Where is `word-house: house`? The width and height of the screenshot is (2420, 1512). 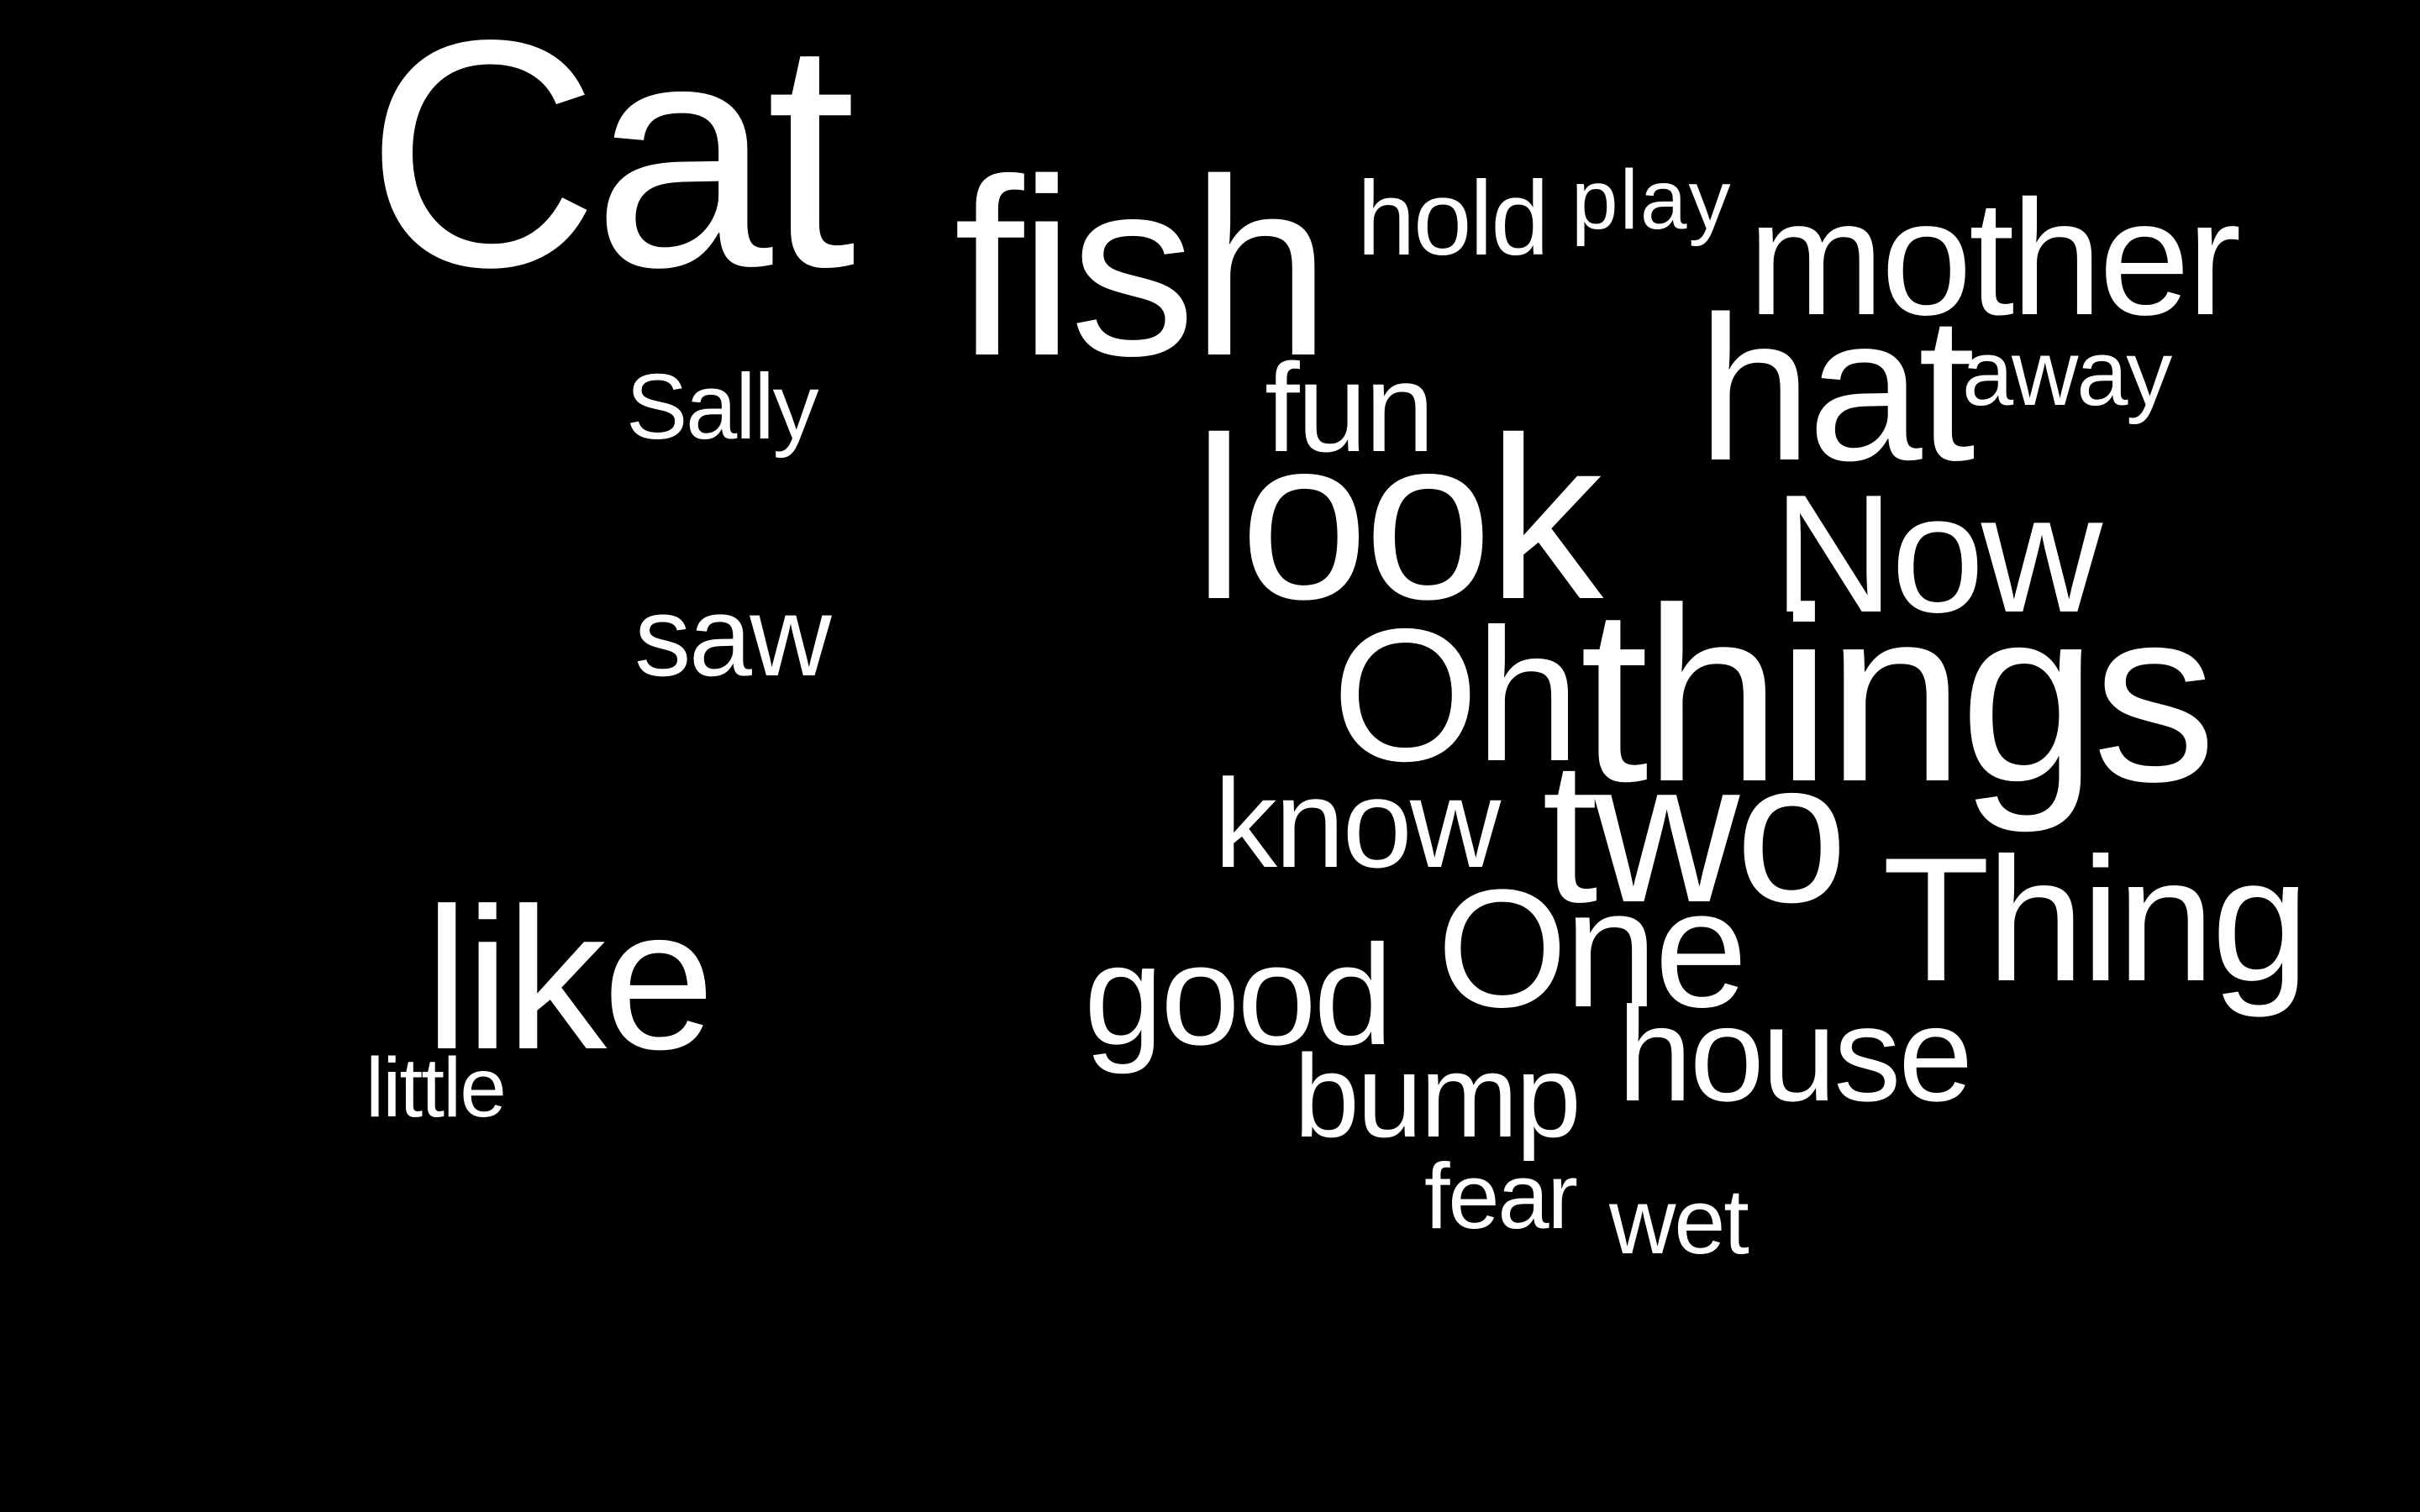 word-house: house is located at coordinates (1796, 1054).